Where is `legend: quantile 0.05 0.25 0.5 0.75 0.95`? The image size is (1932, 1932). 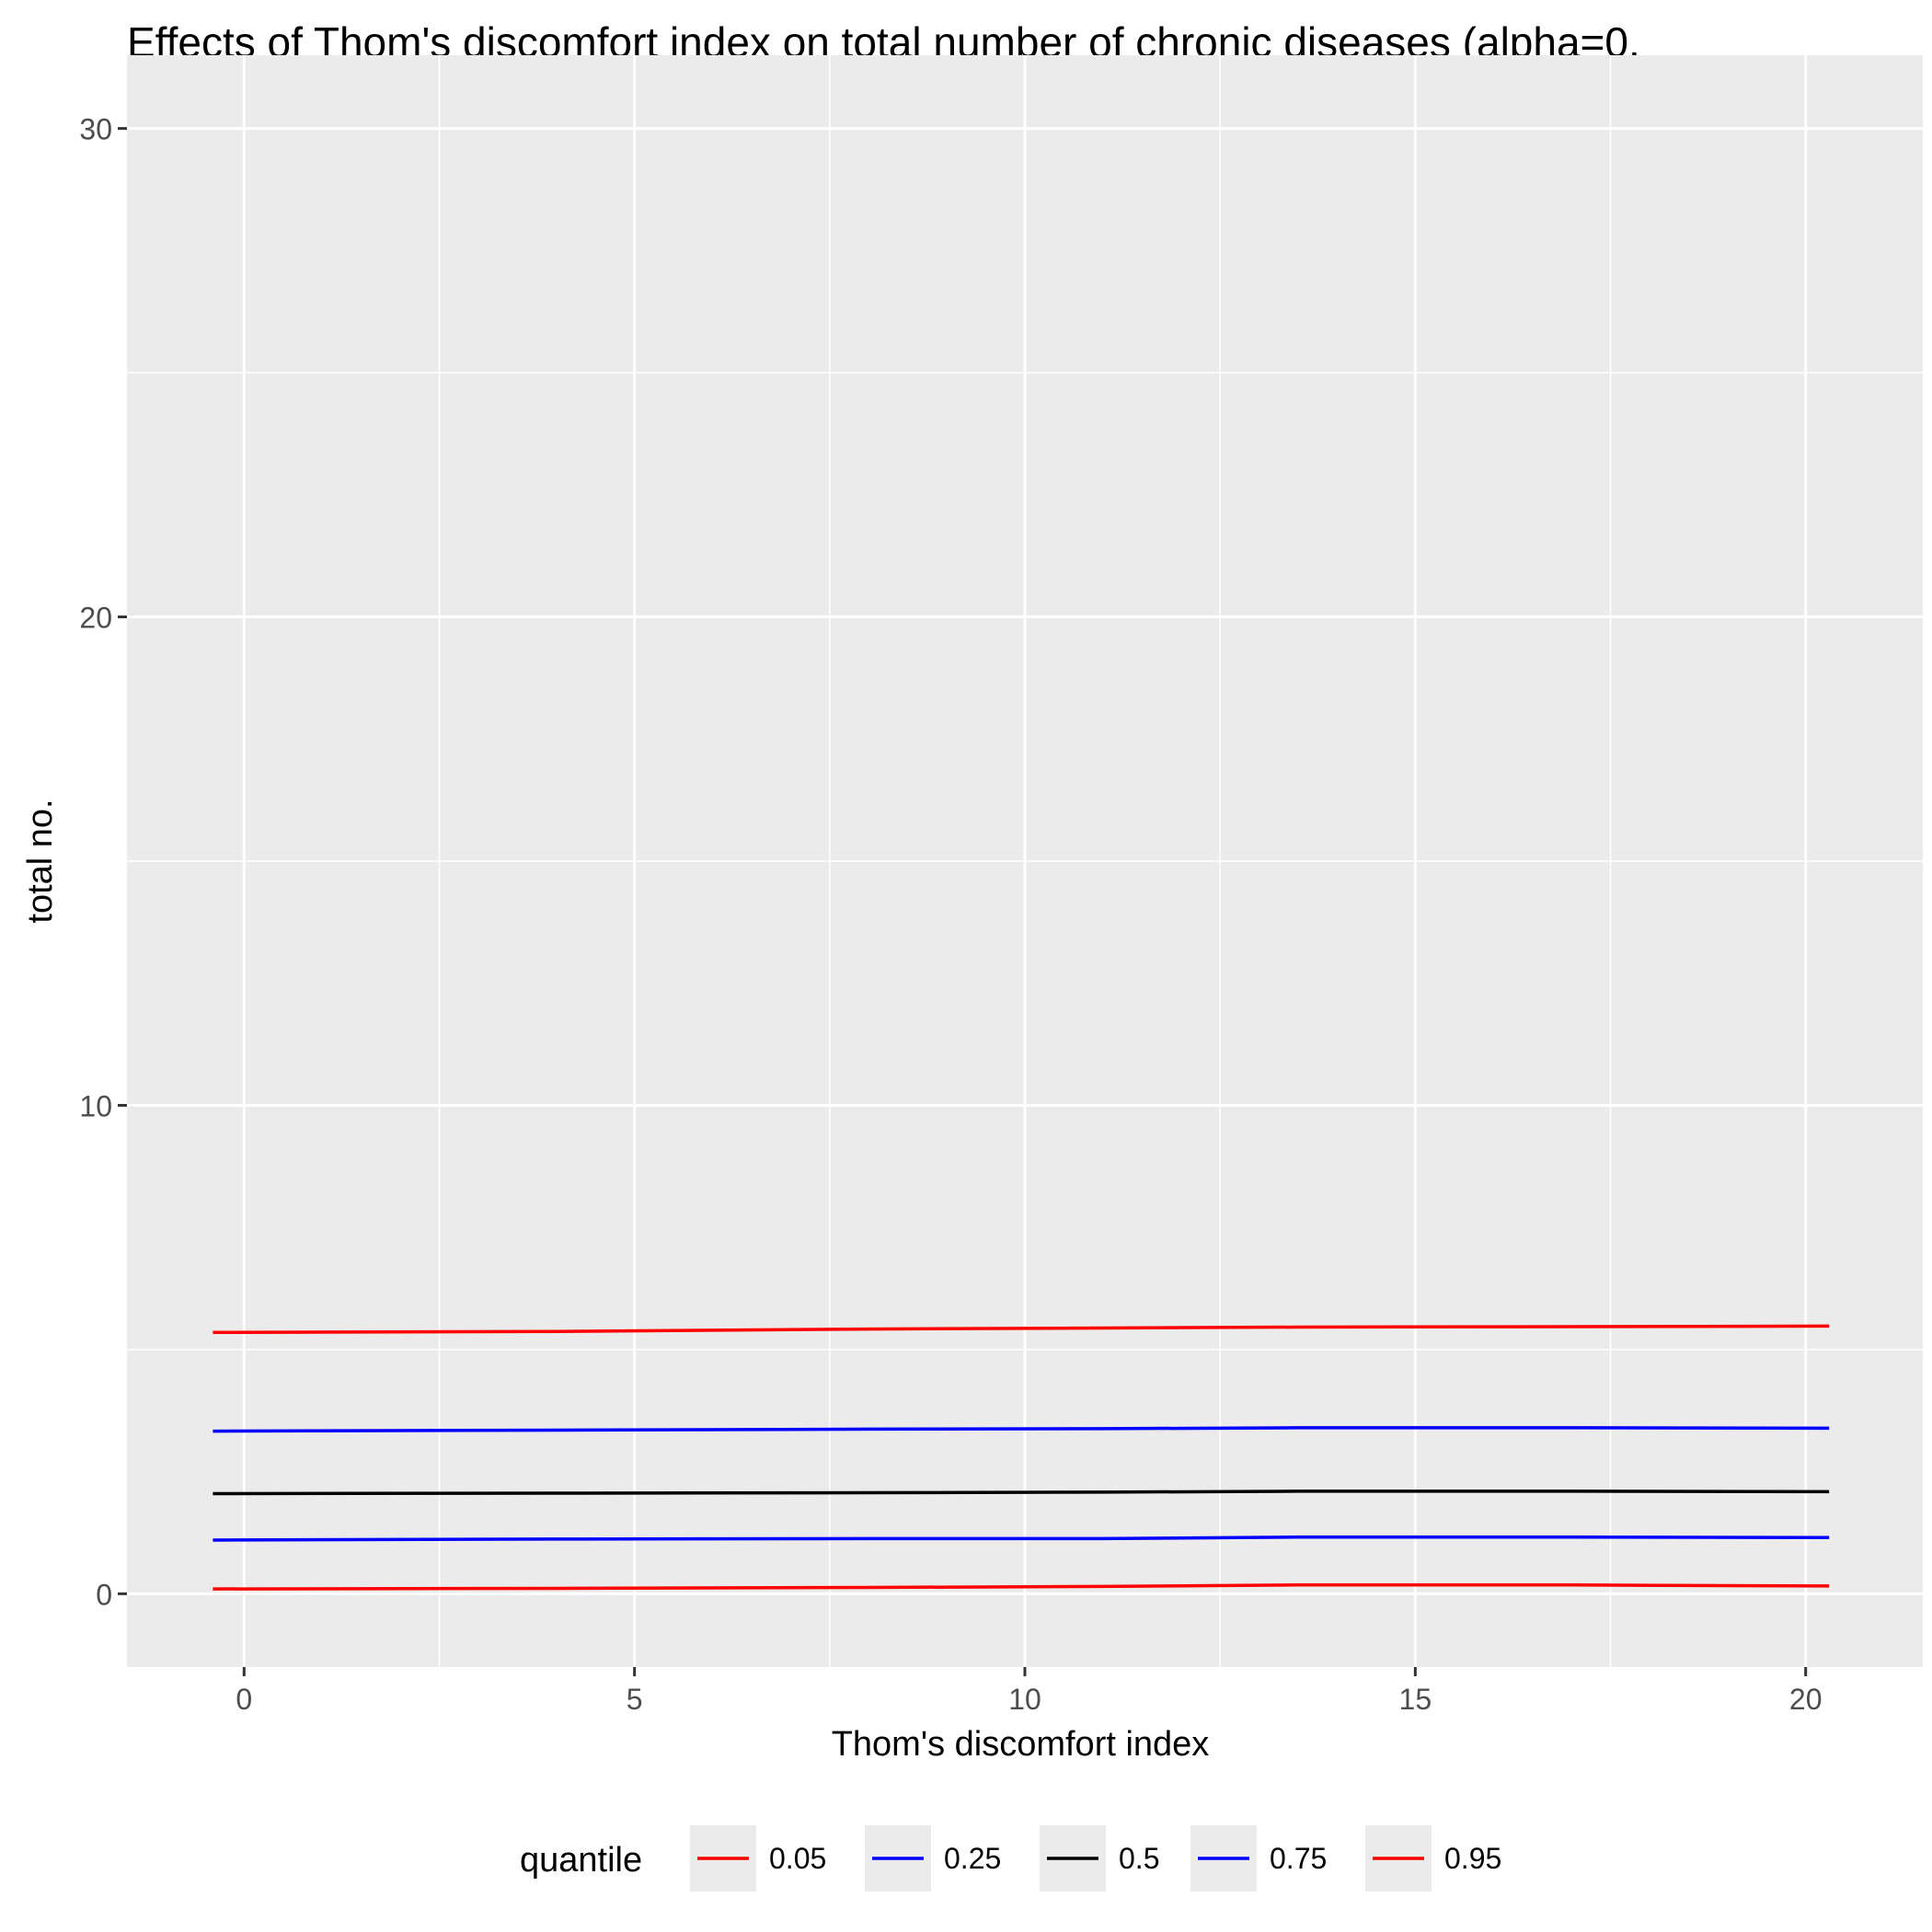
legend: quantile 0.05 0.25 0.5 0.75 0.95 is located at coordinates (1010, 1858).